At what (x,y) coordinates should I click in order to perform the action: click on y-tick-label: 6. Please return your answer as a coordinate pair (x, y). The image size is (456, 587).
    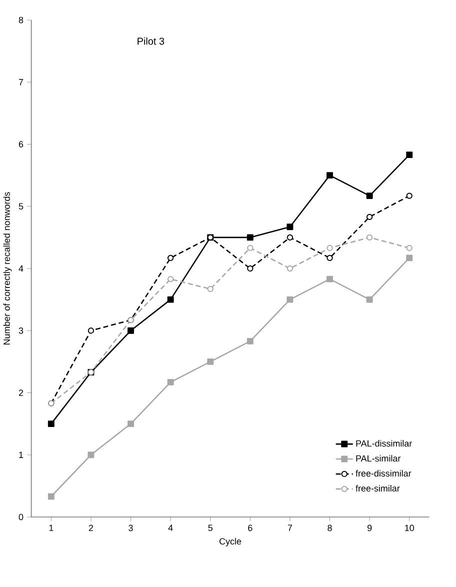
    Looking at the image, I should click on (21, 144).